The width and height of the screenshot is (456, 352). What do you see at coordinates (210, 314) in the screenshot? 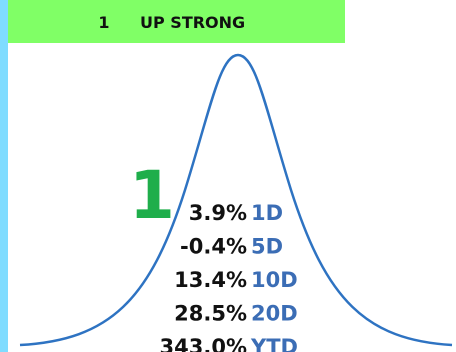
I see `stat-value: 28.5%` at bounding box center [210, 314].